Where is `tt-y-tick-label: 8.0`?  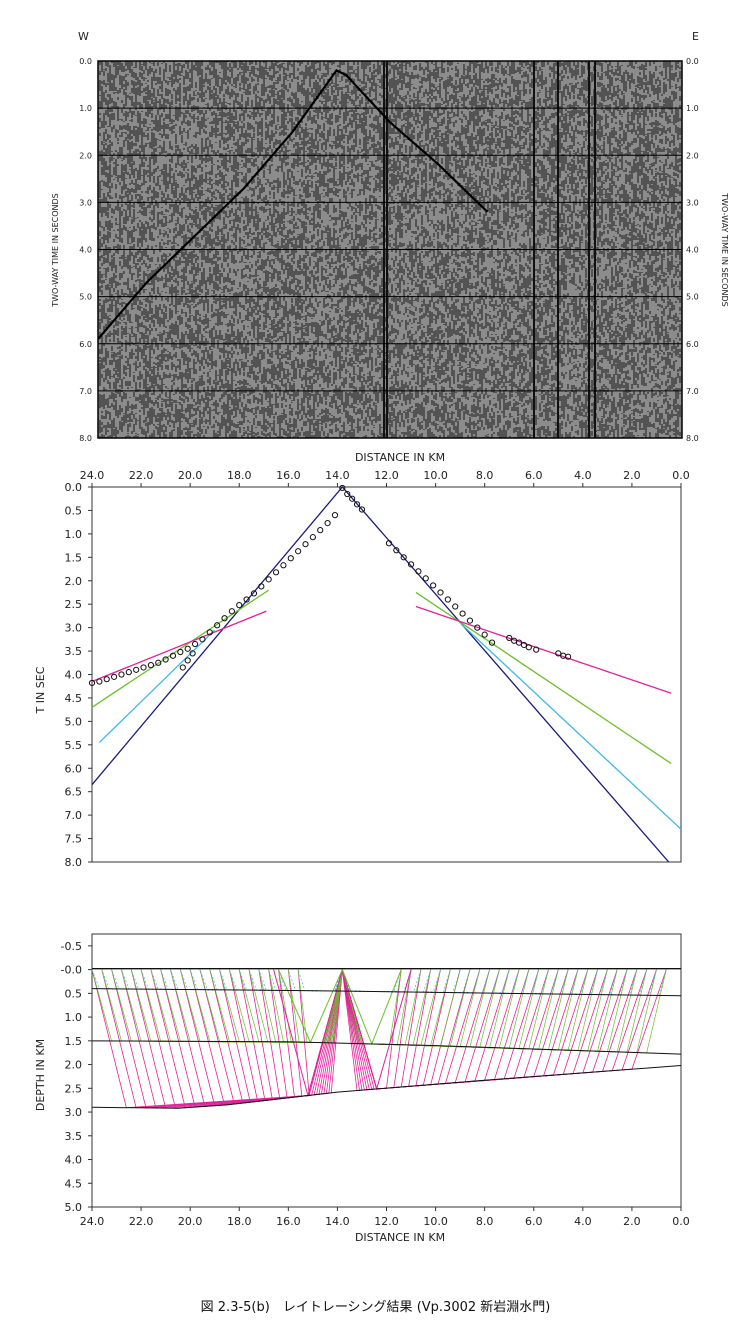
tt-y-tick-label: 8.0 is located at coordinates (74, 862).